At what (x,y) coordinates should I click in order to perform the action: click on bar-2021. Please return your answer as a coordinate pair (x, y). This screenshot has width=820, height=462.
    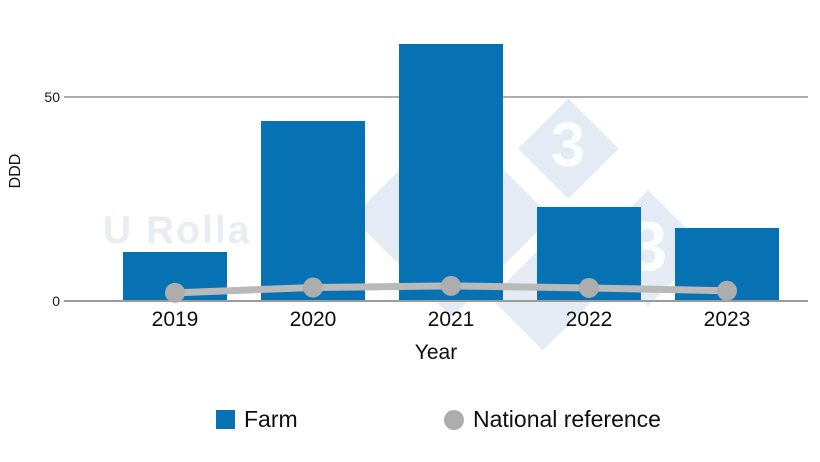
    Looking at the image, I should click on (451, 172).